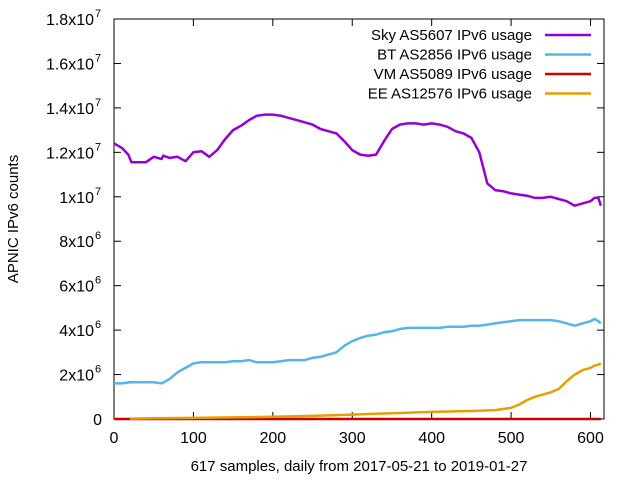 The image size is (640, 480). What do you see at coordinates (358, 351) in the screenshot?
I see `series-line-bt` at bounding box center [358, 351].